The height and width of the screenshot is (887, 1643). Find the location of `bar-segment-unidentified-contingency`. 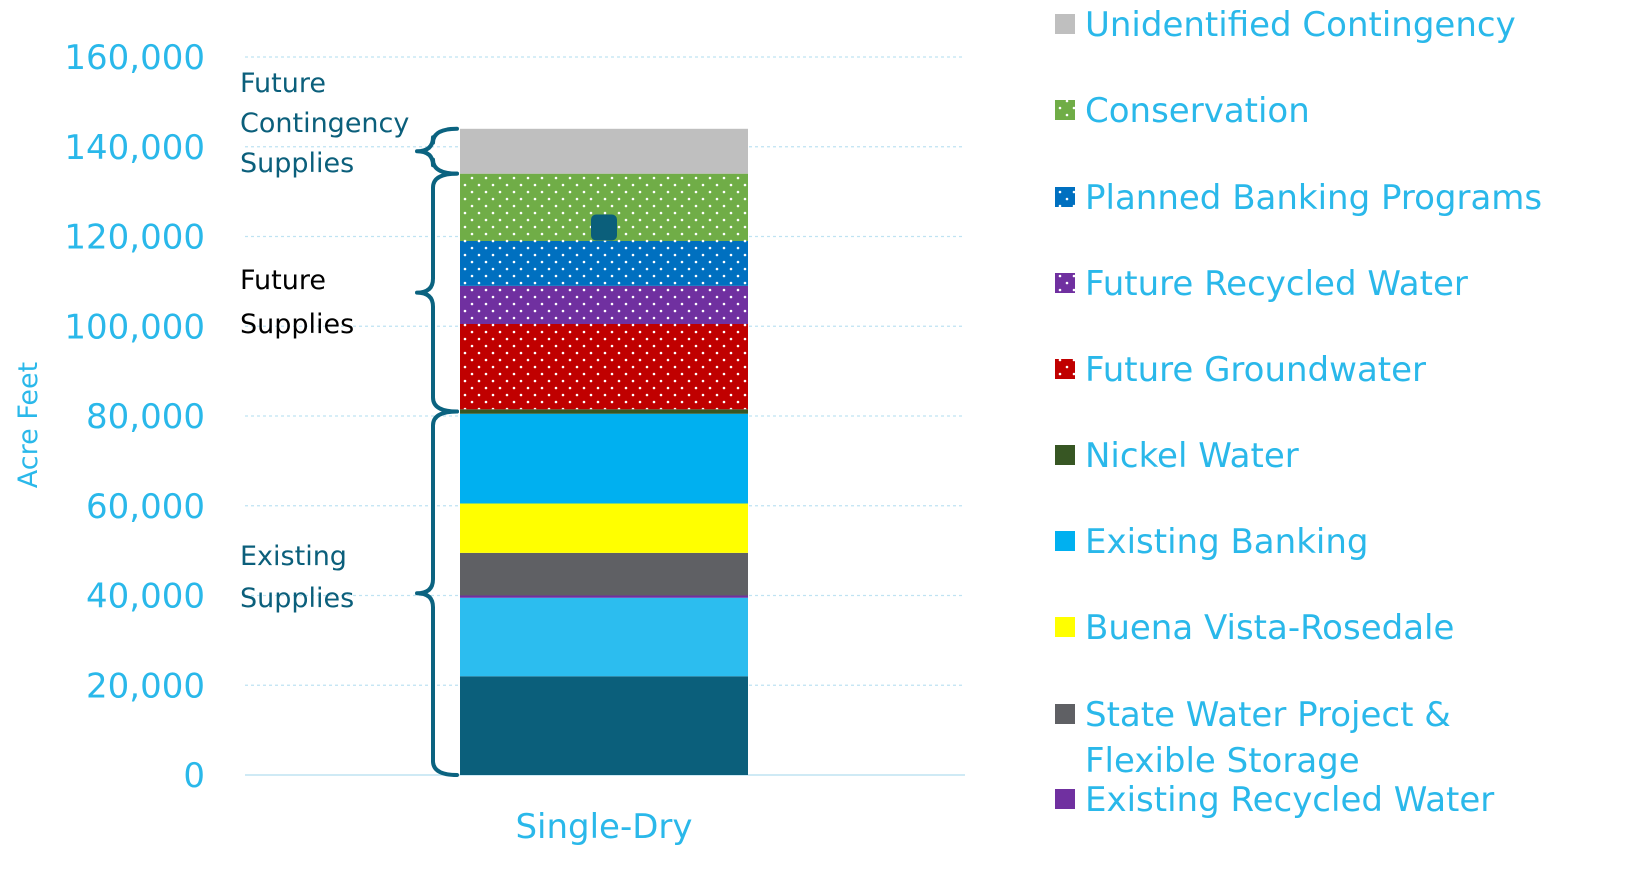

bar-segment-unidentified-contingency is located at coordinates (604, 151).